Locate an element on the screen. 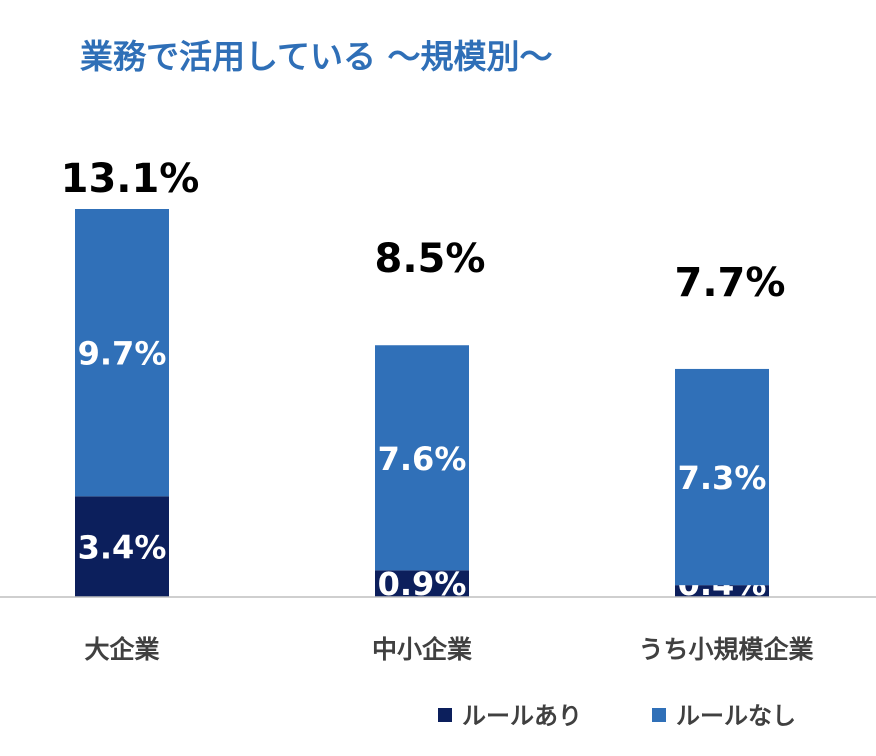 This screenshot has height=756, width=876. legend: ルールあり ルールなし is located at coordinates (617, 716).